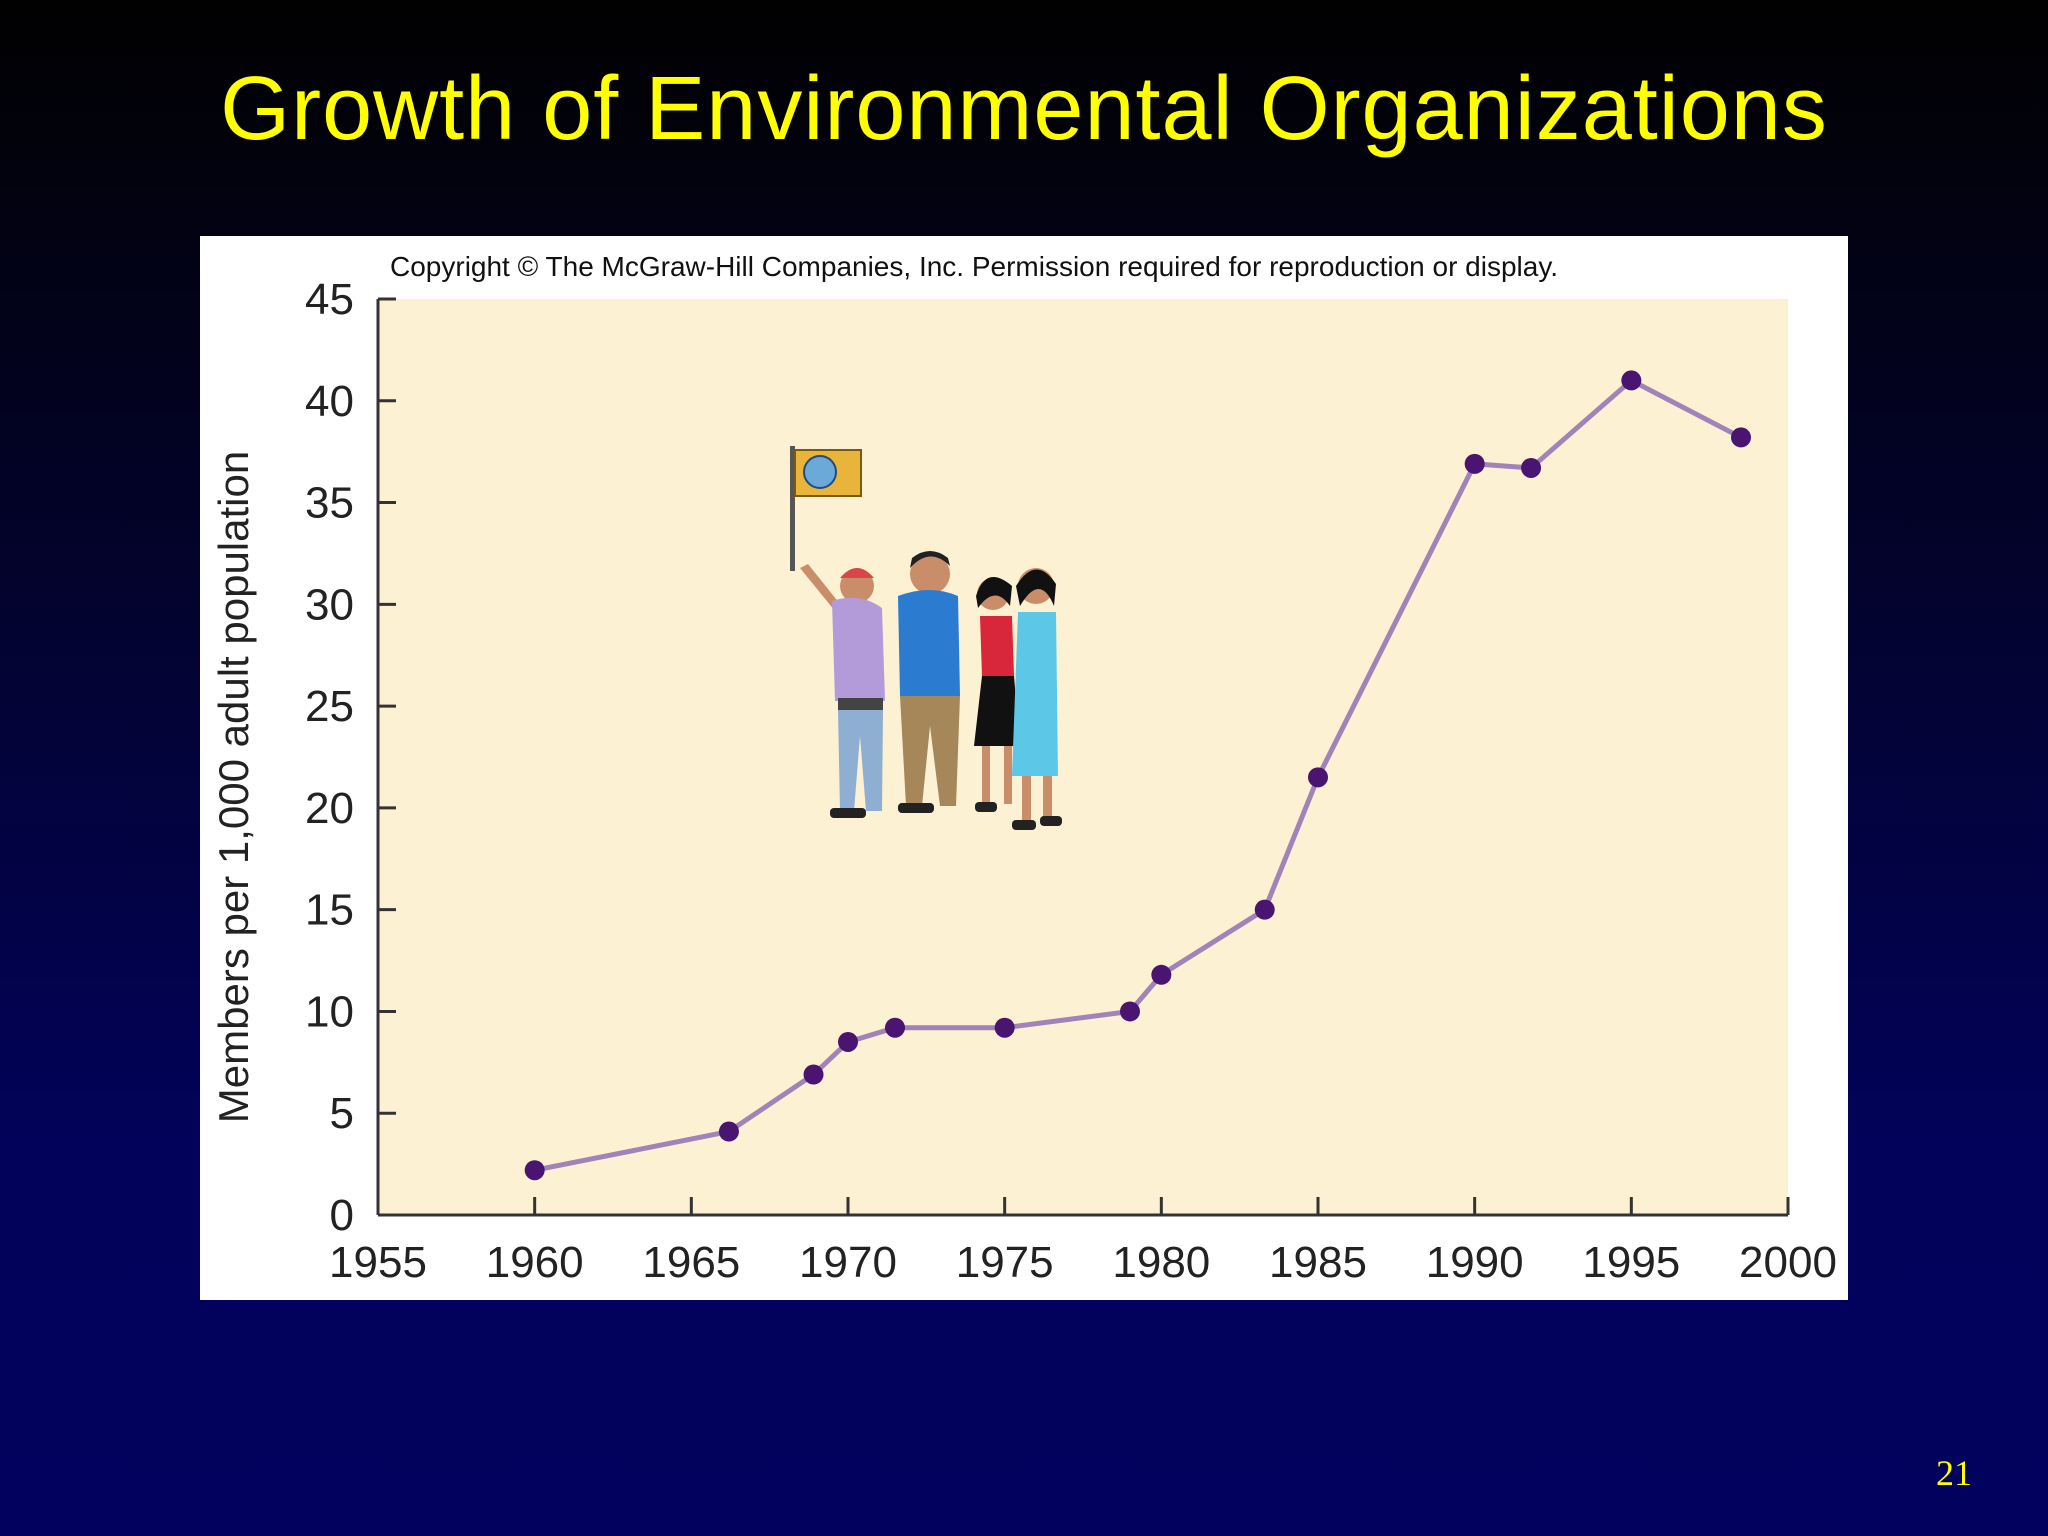  Describe the element at coordinates (329, 299) in the screenshot. I see `y-tick-label: 45` at that location.